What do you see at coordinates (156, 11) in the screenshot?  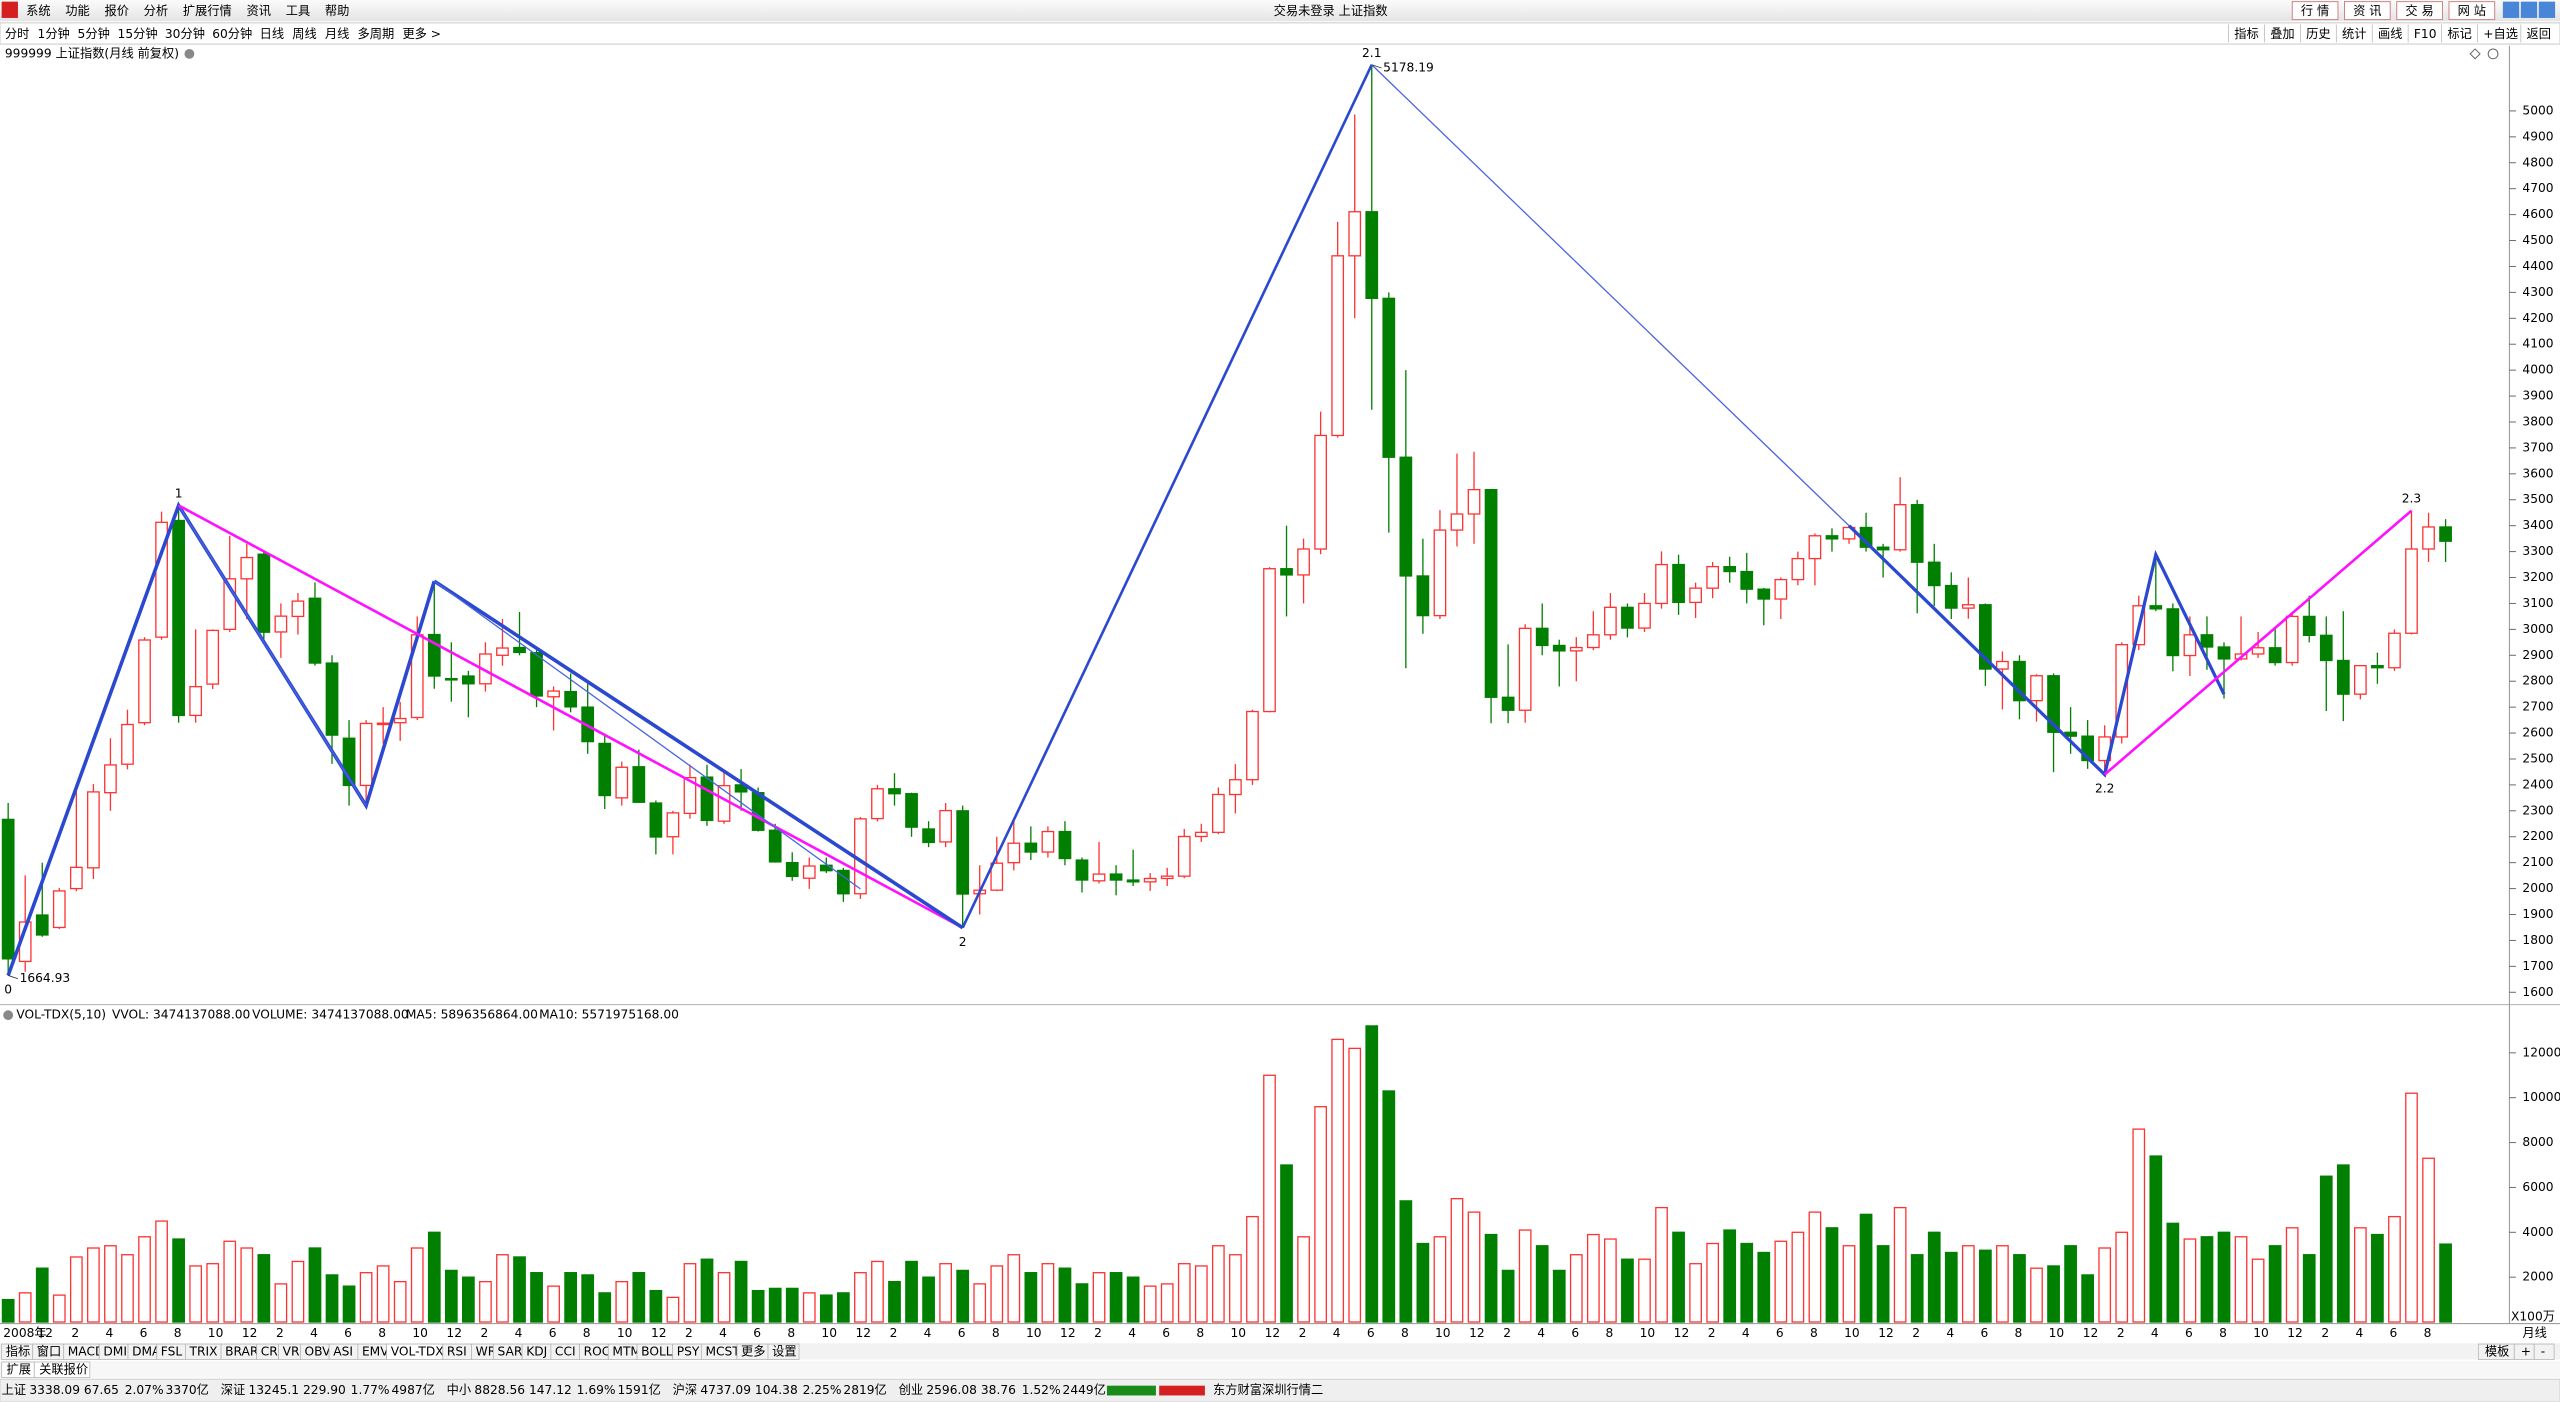 I see `menu-item: 分析` at bounding box center [156, 11].